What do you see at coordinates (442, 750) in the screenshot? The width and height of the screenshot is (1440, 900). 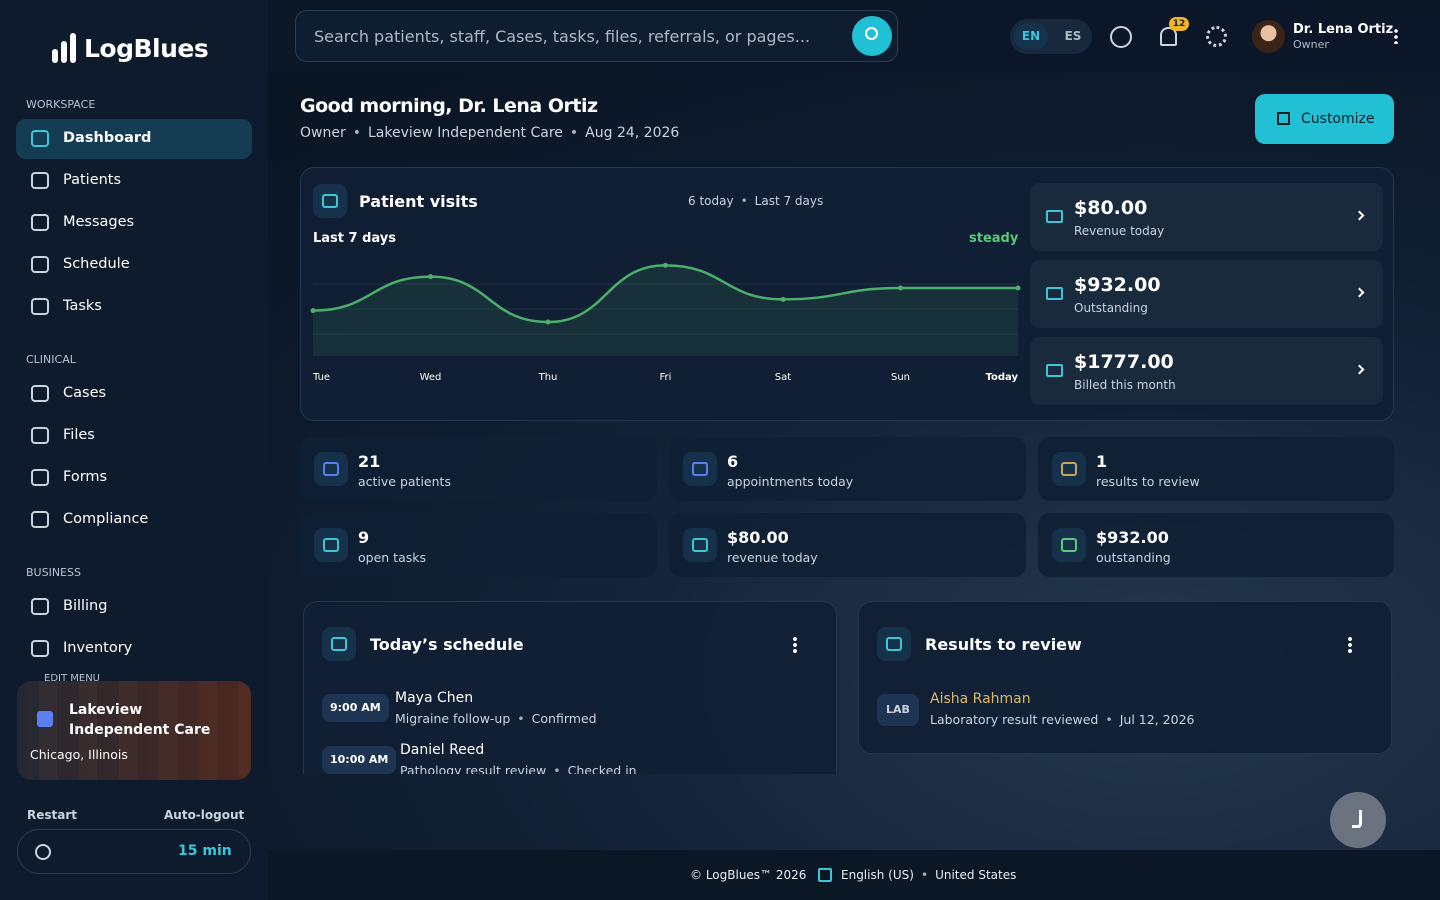 I see `appointment-name: Daniel Reed` at bounding box center [442, 750].